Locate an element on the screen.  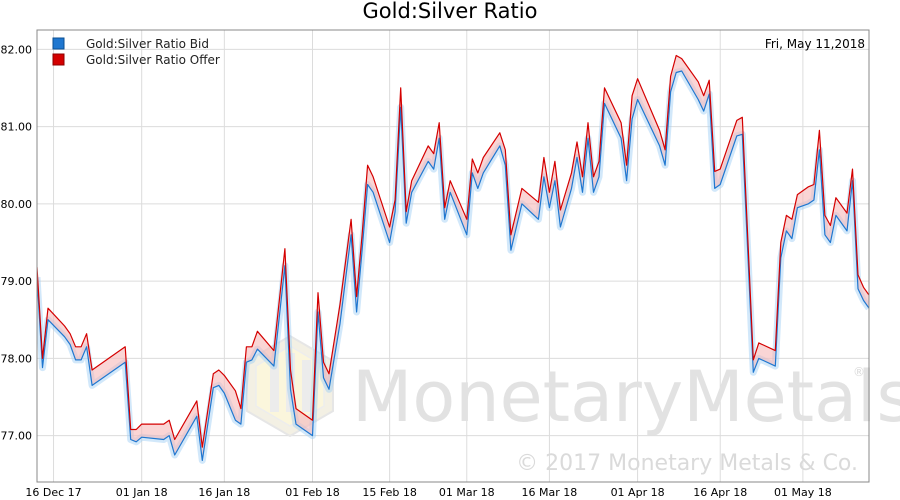
x-tick-label: 01 May 18 is located at coordinates (803, 492).